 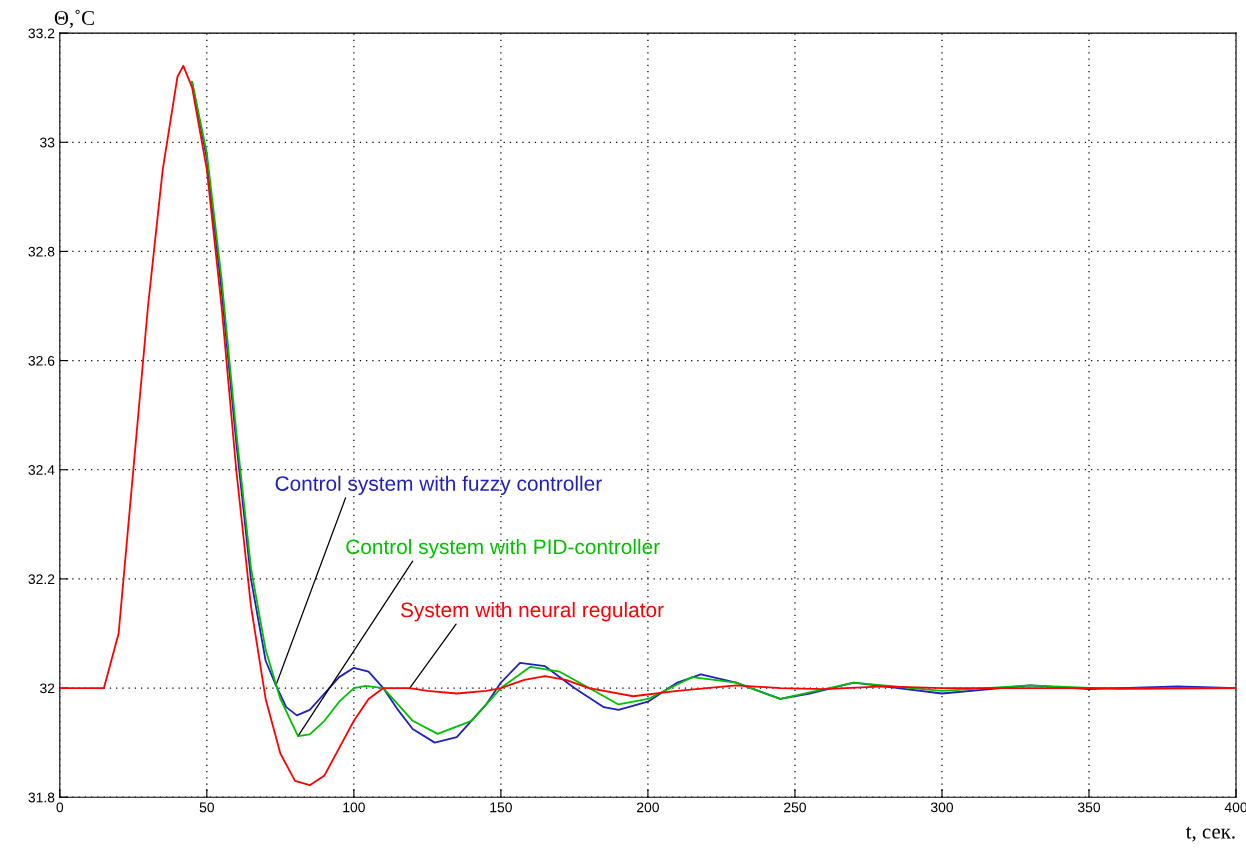 I want to click on x-axis-title: t, сек., so click(x=1210, y=834).